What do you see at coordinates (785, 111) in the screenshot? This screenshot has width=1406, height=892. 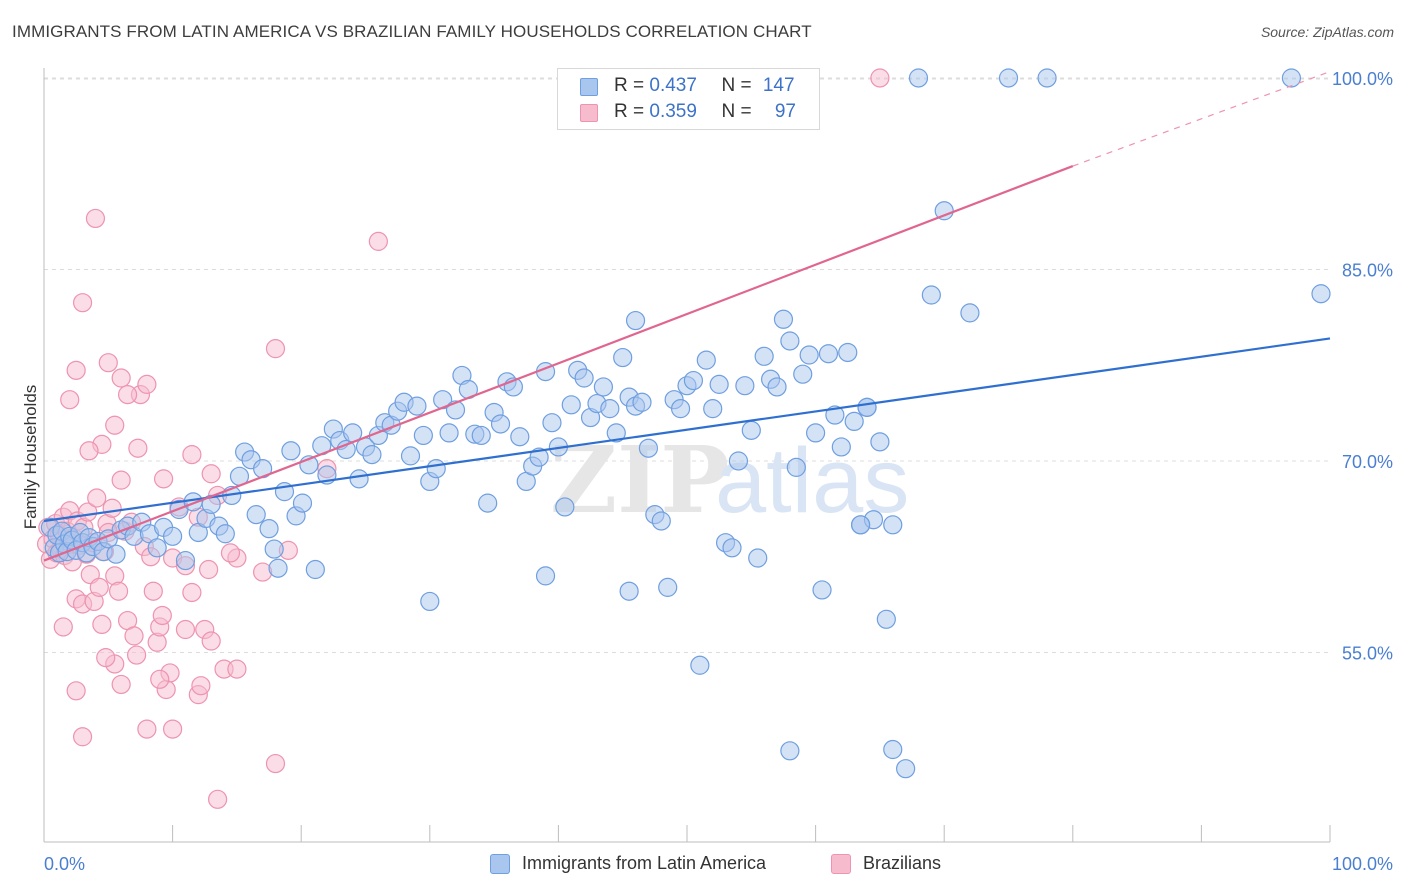 I see `legend-n-value: 97` at bounding box center [785, 111].